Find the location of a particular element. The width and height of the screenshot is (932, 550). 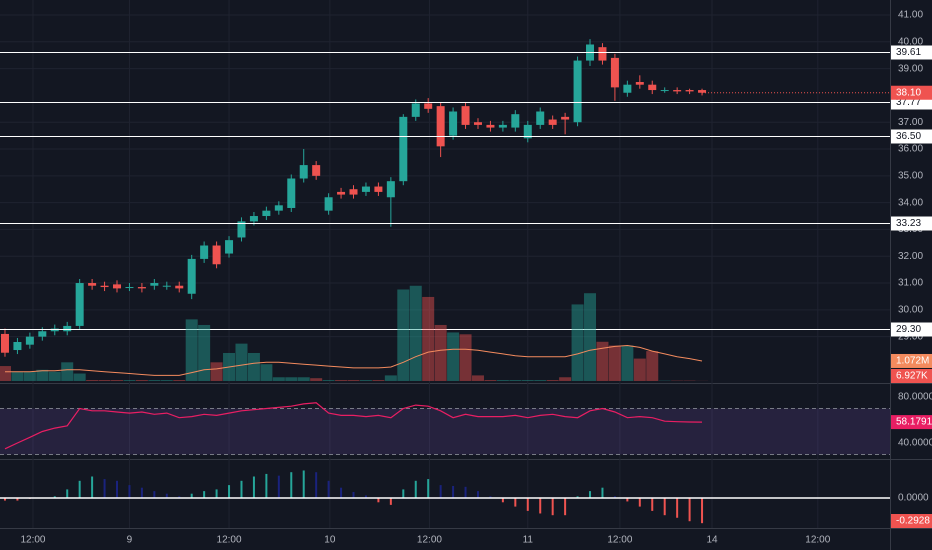

price-level-label: 29.30 is located at coordinates (908, 329).